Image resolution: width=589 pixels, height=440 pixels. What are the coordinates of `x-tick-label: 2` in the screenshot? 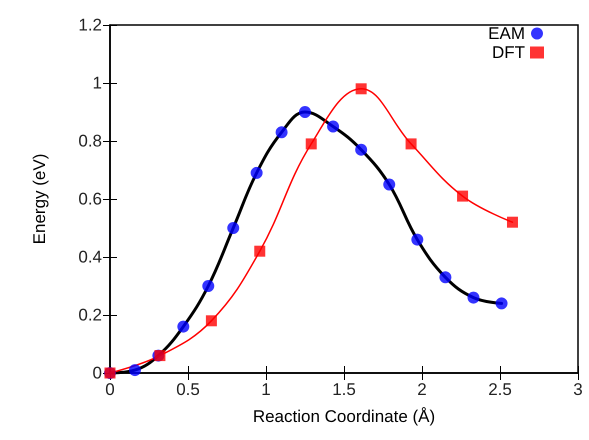 It's located at (422, 389).